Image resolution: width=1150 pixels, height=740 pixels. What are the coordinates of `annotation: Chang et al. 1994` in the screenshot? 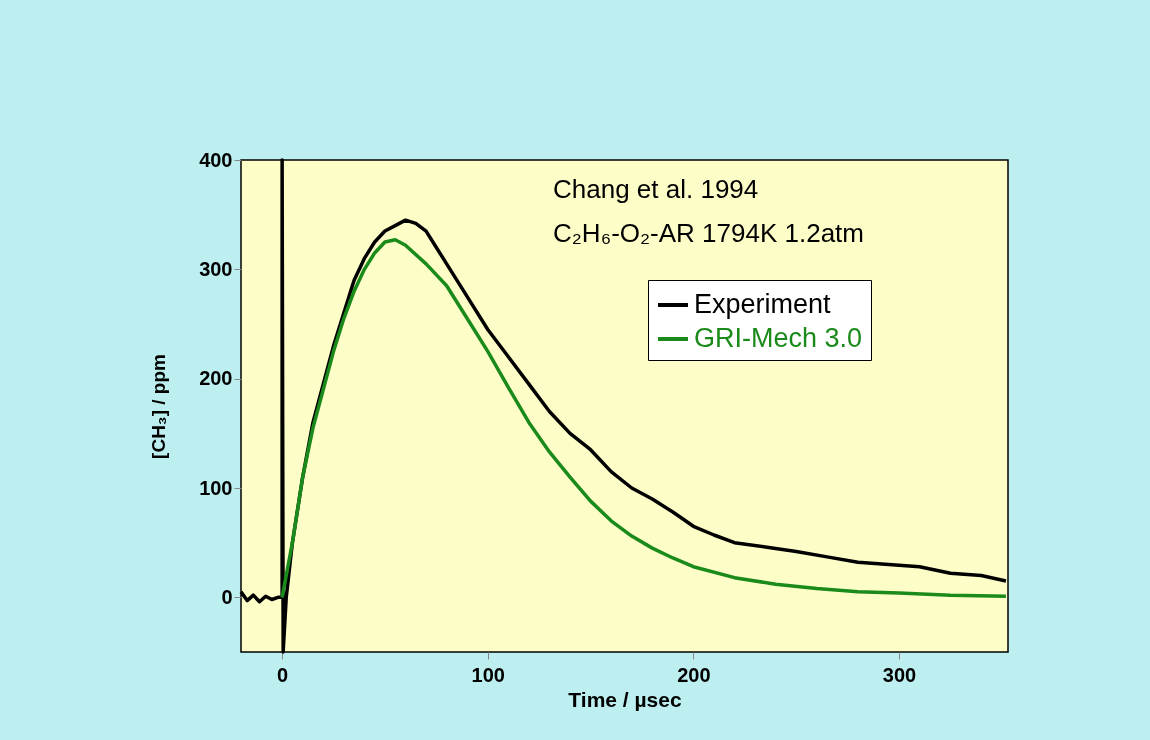 It's located at (656, 189).